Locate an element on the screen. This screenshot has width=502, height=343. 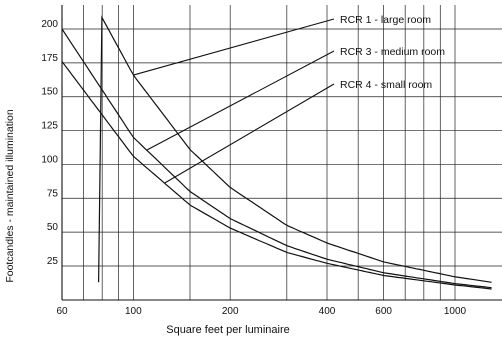
y-tick-label: 25 is located at coordinates (53, 261).